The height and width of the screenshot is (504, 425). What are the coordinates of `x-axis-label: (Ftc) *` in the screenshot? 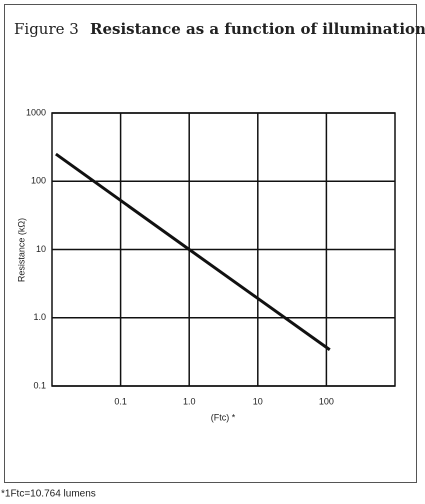 It's located at (223, 417).